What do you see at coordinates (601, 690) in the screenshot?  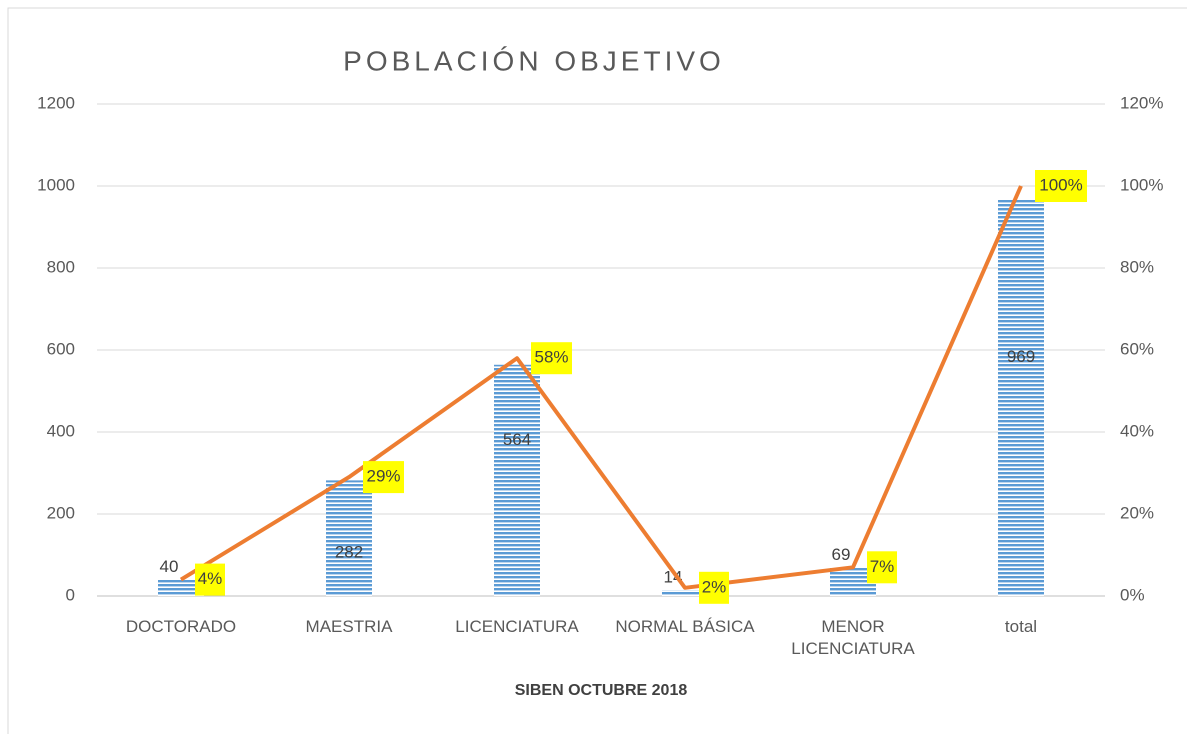 I see `x-axis-label: SIBEN OCTUBRE 2018` at bounding box center [601, 690].